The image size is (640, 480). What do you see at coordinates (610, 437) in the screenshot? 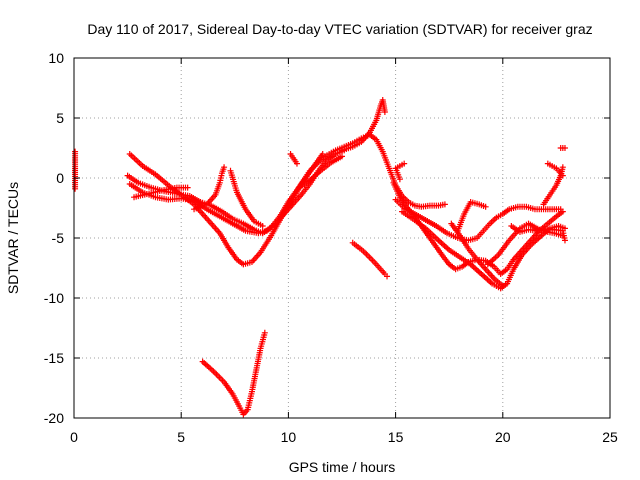
I see `x-tick-label: 25` at bounding box center [610, 437].